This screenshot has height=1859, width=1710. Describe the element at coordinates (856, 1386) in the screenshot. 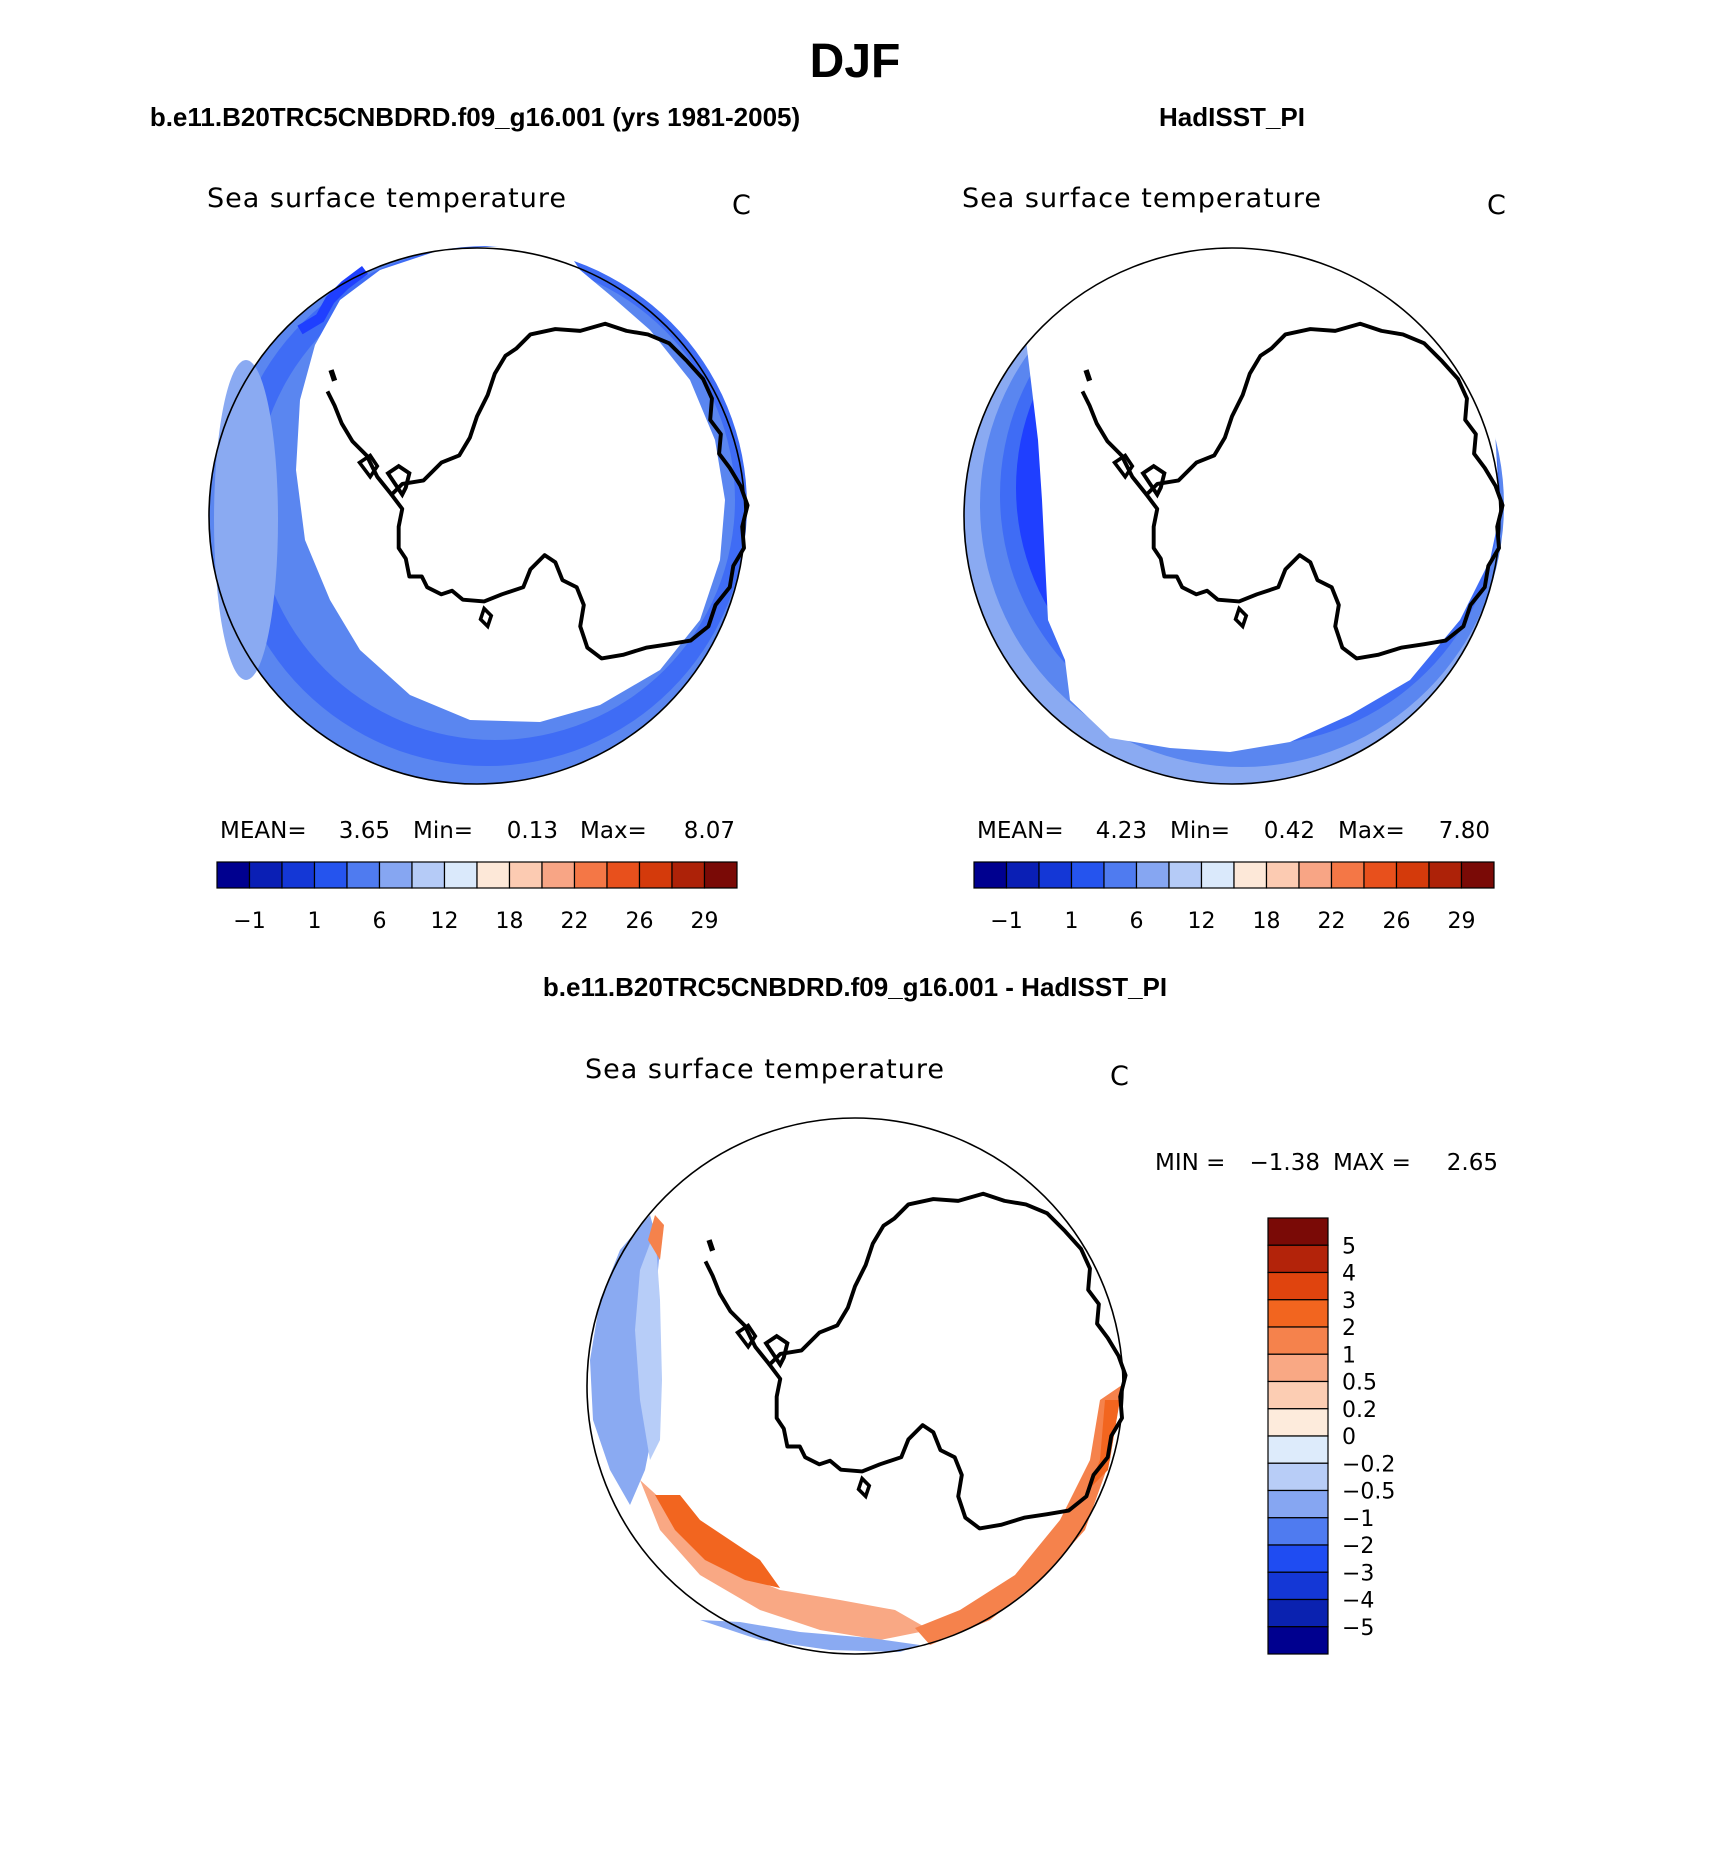

I see `diff-polar-map` at that location.